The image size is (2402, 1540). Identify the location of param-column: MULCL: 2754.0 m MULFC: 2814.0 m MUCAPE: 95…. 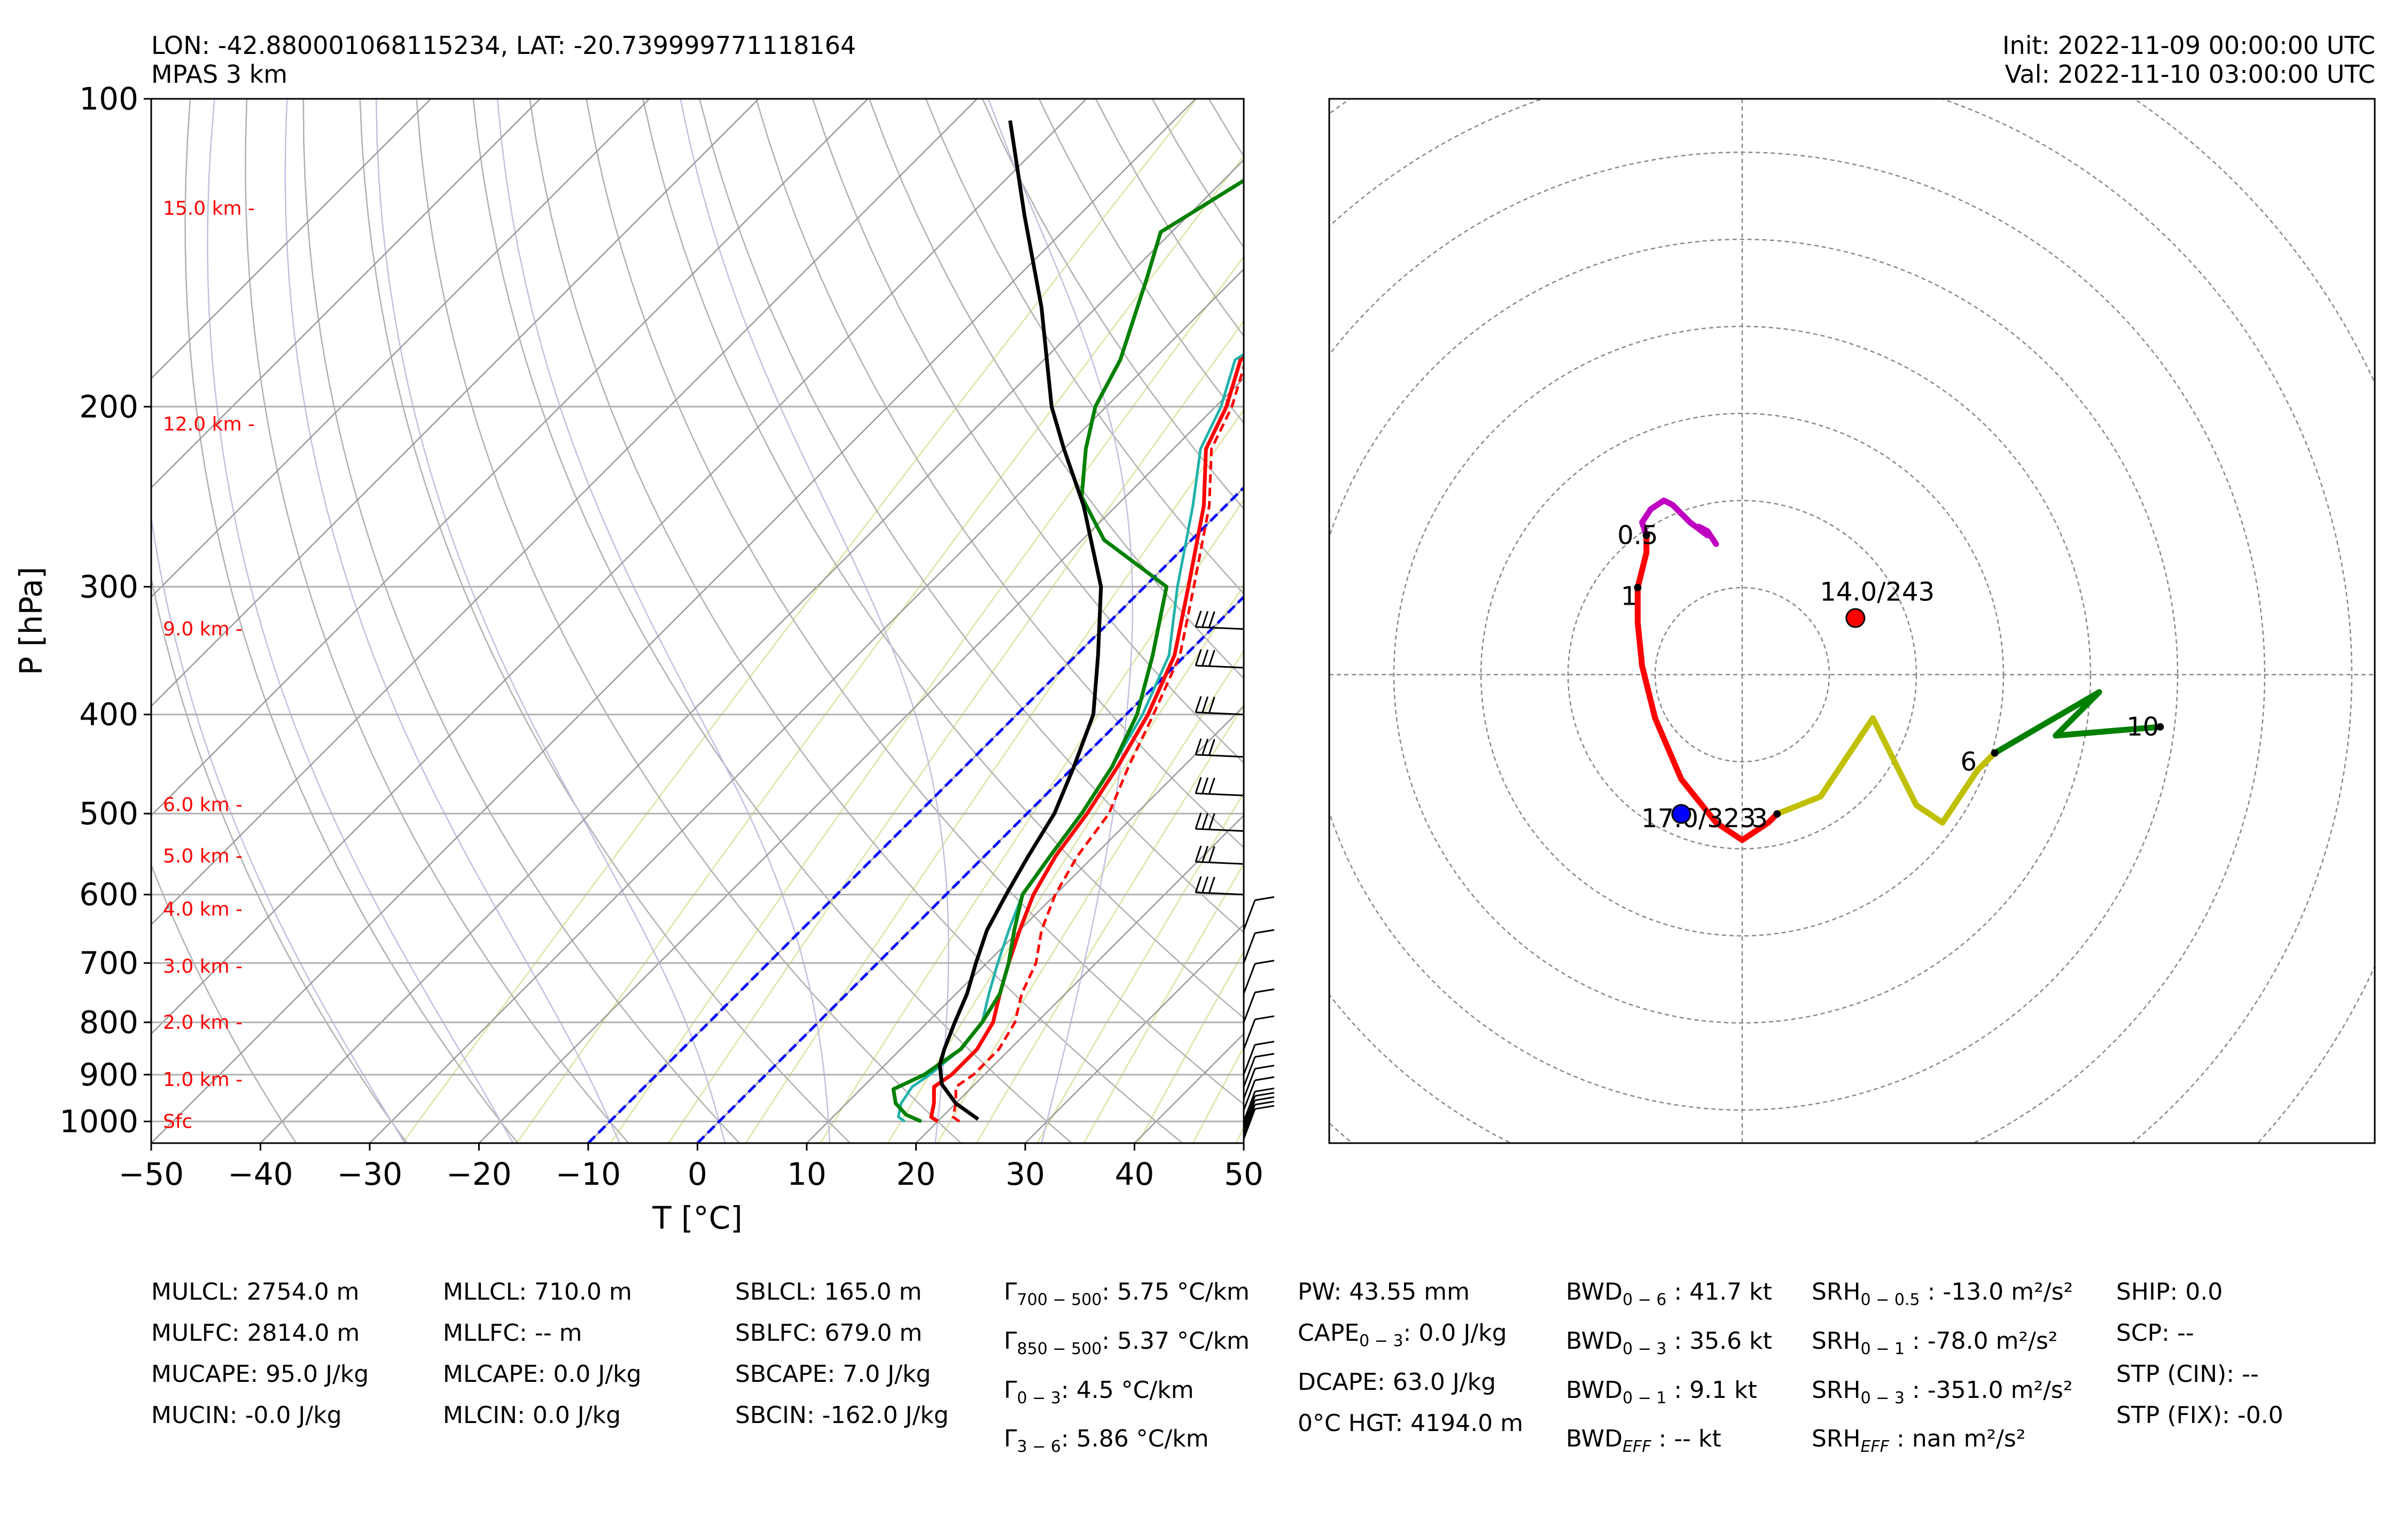
(260, 1353).